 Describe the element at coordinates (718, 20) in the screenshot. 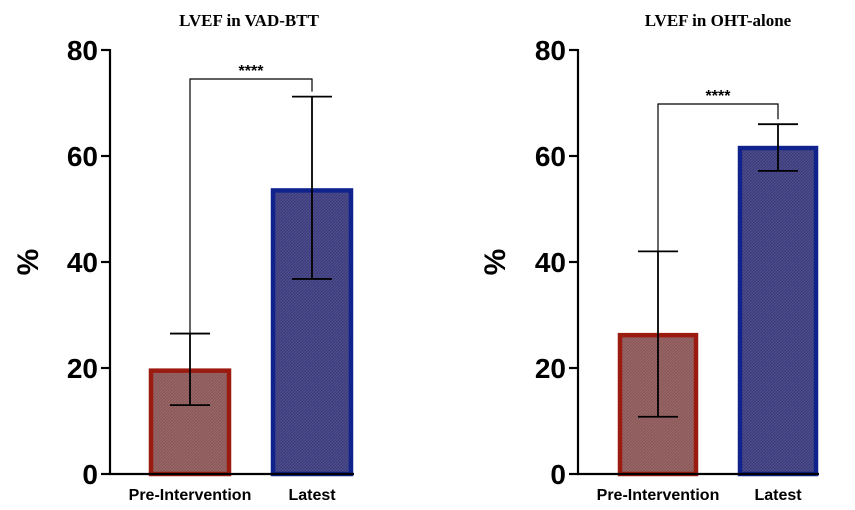

I see `chart-title: LVEF in OHT-alone` at that location.